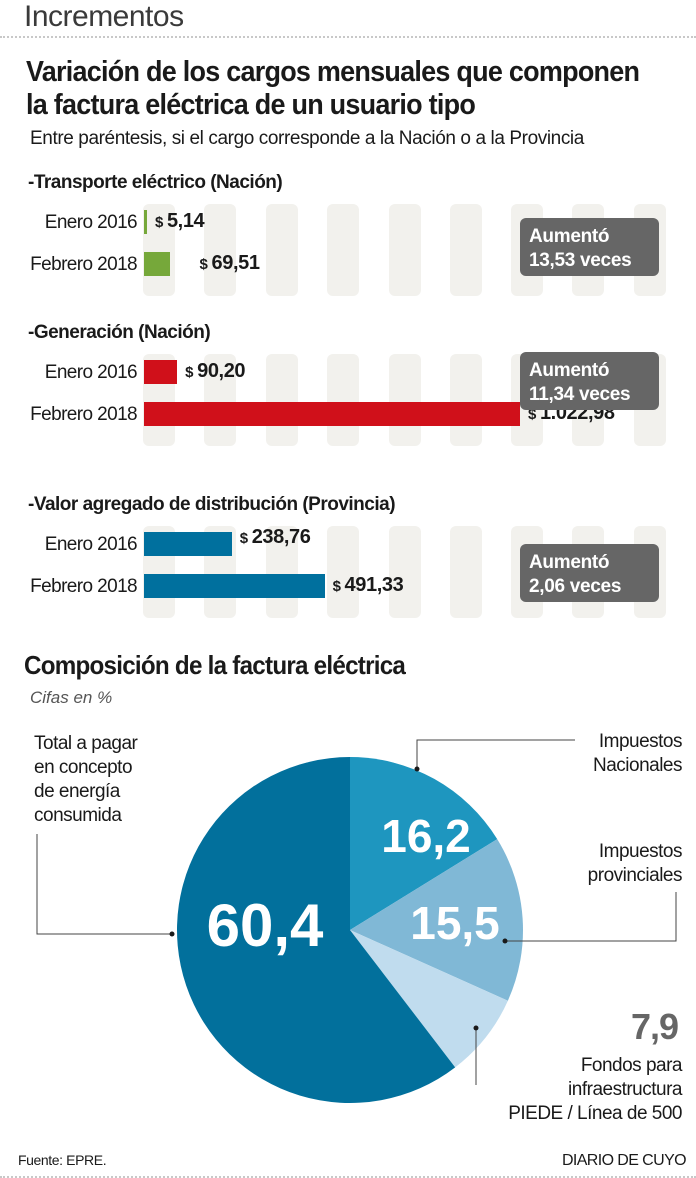 The width and height of the screenshot is (696, 1178). What do you see at coordinates (251, 105) in the screenshot?
I see `headline-line-2: la factura eléctrica de un usuario tipo` at bounding box center [251, 105].